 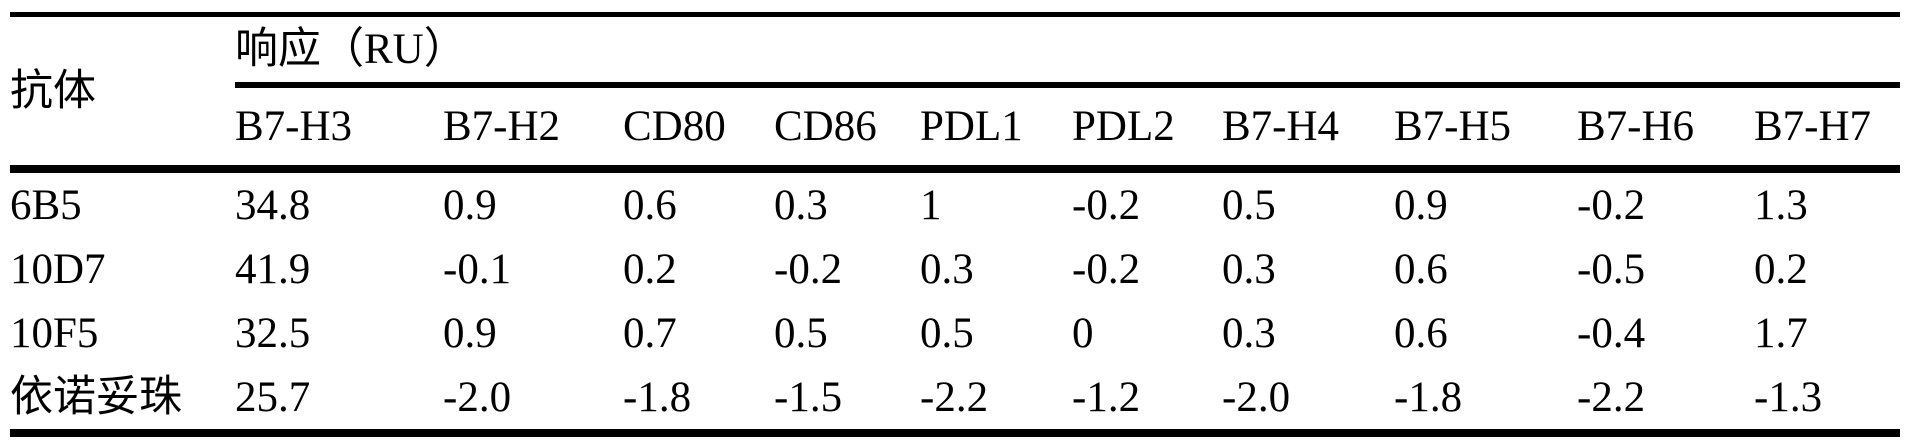 What do you see at coordinates (1147, 129) in the screenshot?
I see `column-header-pdl2: PDL2` at bounding box center [1147, 129].